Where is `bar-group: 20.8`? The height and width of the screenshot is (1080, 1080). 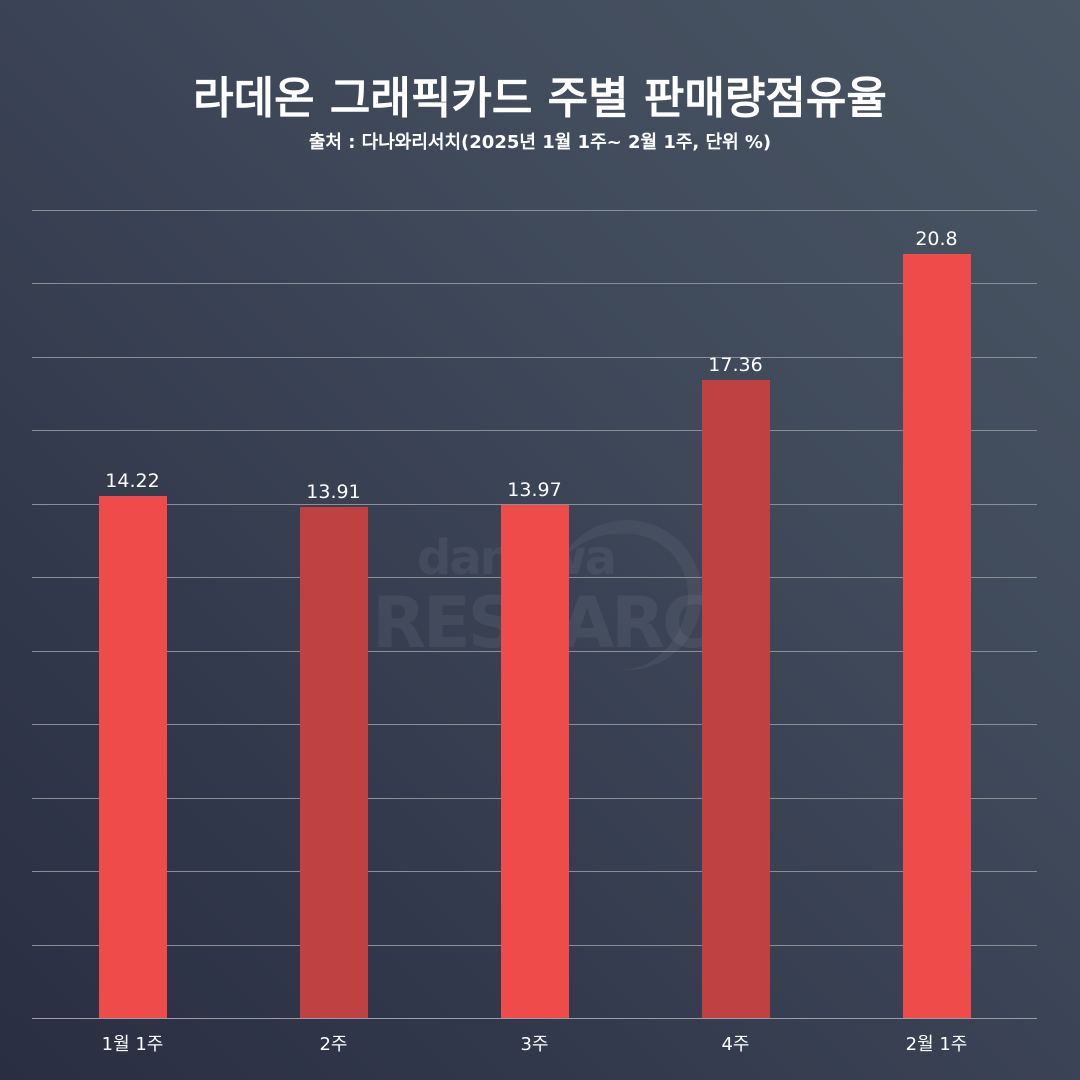 bar-group: 20.8 is located at coordinates (936, 614).